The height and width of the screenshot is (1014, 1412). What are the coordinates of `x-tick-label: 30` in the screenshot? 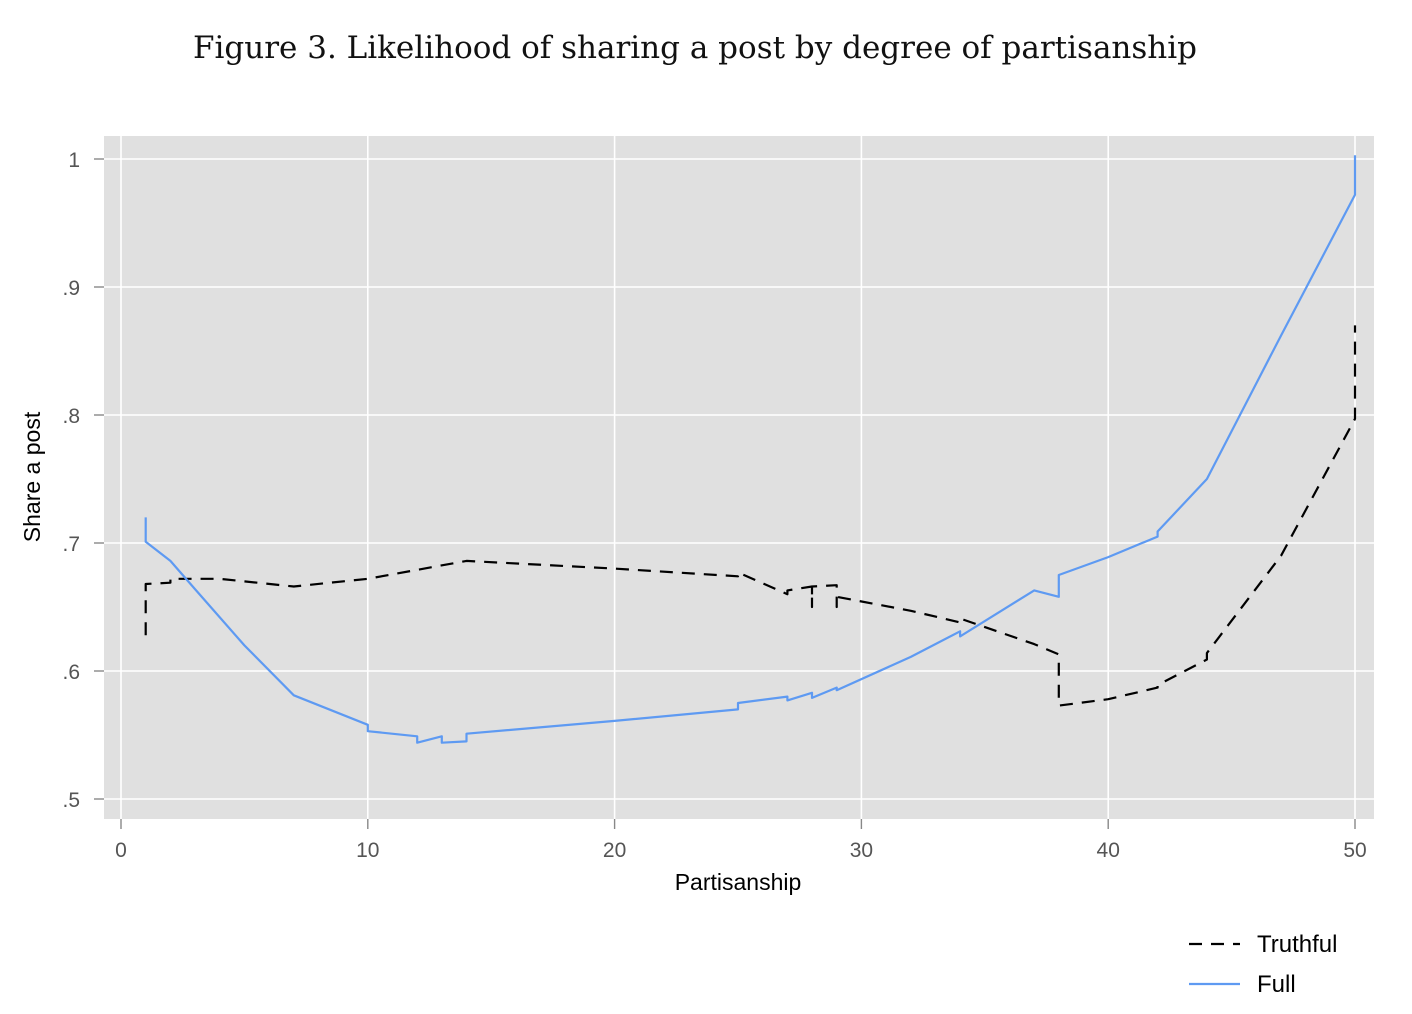 It's located at (861, 850).